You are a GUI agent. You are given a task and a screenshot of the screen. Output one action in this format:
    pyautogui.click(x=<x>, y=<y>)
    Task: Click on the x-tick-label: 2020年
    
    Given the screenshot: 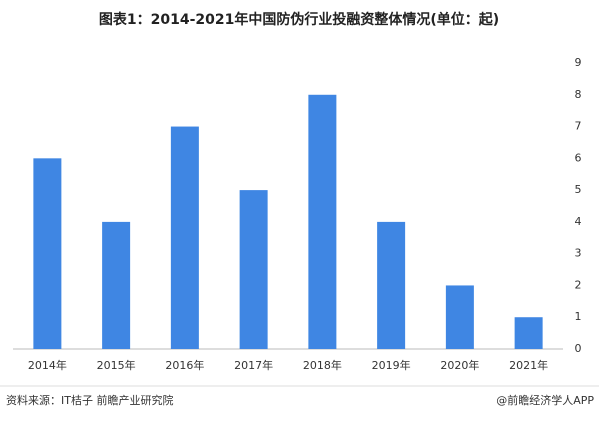 What is the action you would take?
    pyautogui.click(x=459, y=365)
    